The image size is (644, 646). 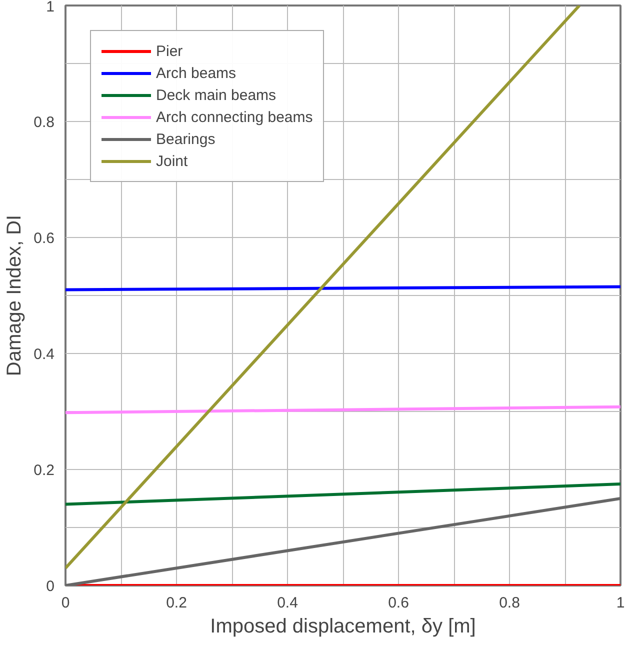 I want to click on y-tick-label: 1, so click(x=50, y=8).